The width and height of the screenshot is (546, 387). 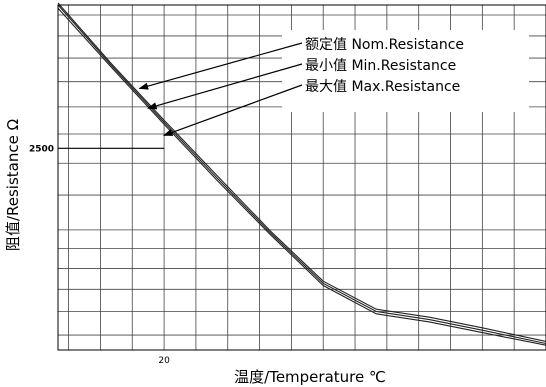 I want to click on annotation-label-max-resistance: 最大值 Max.Resistance, so click(x=382, y=87).